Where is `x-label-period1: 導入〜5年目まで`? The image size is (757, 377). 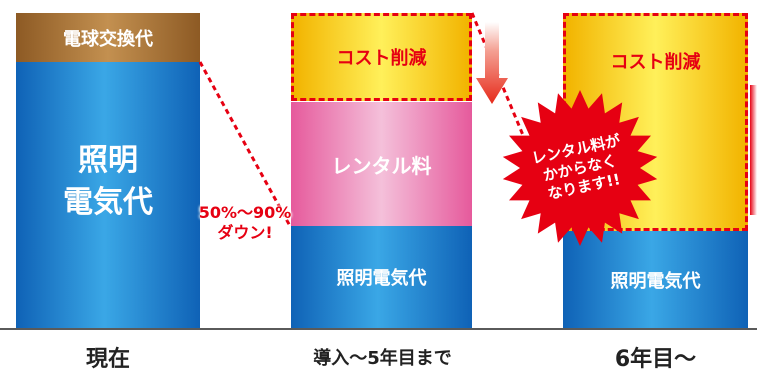 x-label-period1: 導入〜5年目まで is located at coordinates (382, 358).